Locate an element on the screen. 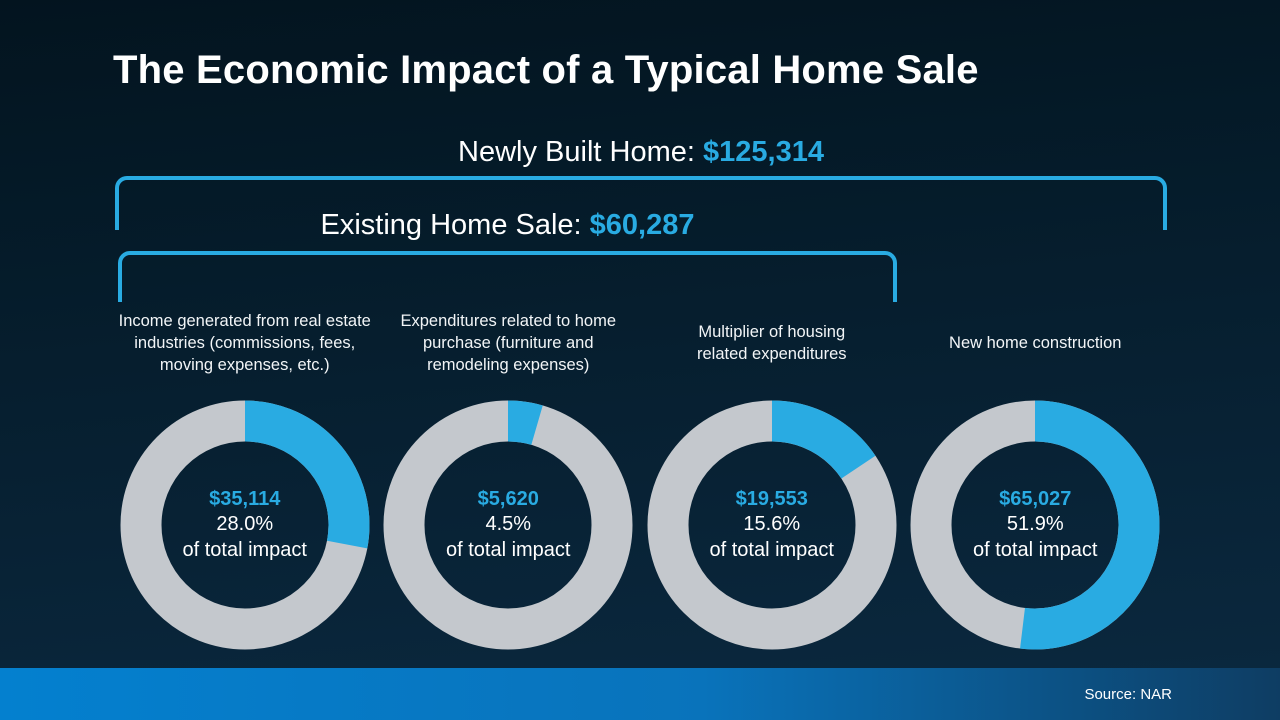 The image size is (1280, 720). donut-amount: $19,553 is located at coordinates (771, 498).